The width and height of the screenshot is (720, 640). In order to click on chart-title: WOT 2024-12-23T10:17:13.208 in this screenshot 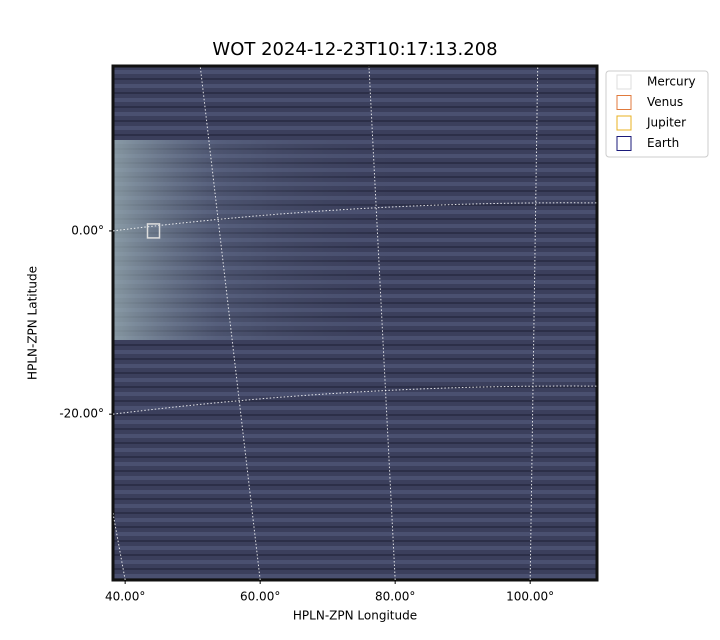, I will do `click(354, 49)`.